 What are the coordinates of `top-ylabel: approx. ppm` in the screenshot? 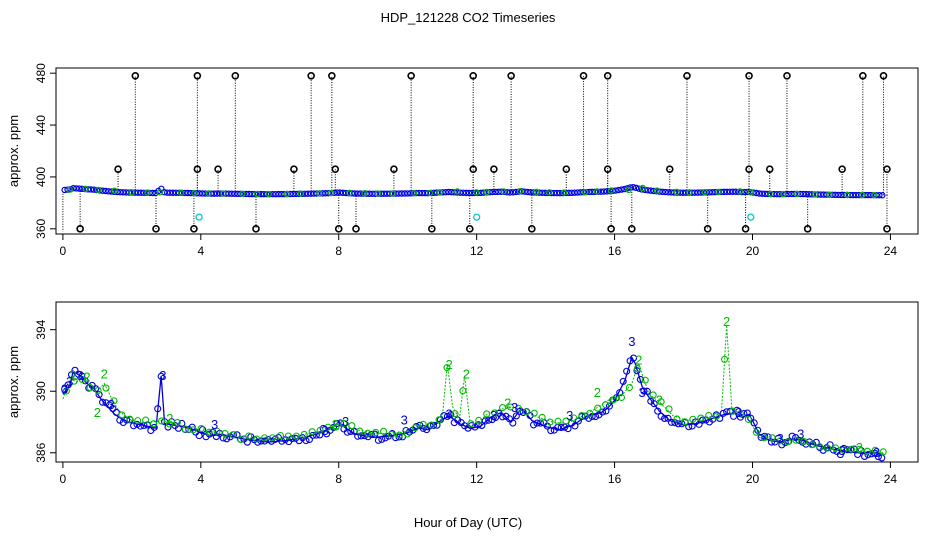 It's located at (13, 151).